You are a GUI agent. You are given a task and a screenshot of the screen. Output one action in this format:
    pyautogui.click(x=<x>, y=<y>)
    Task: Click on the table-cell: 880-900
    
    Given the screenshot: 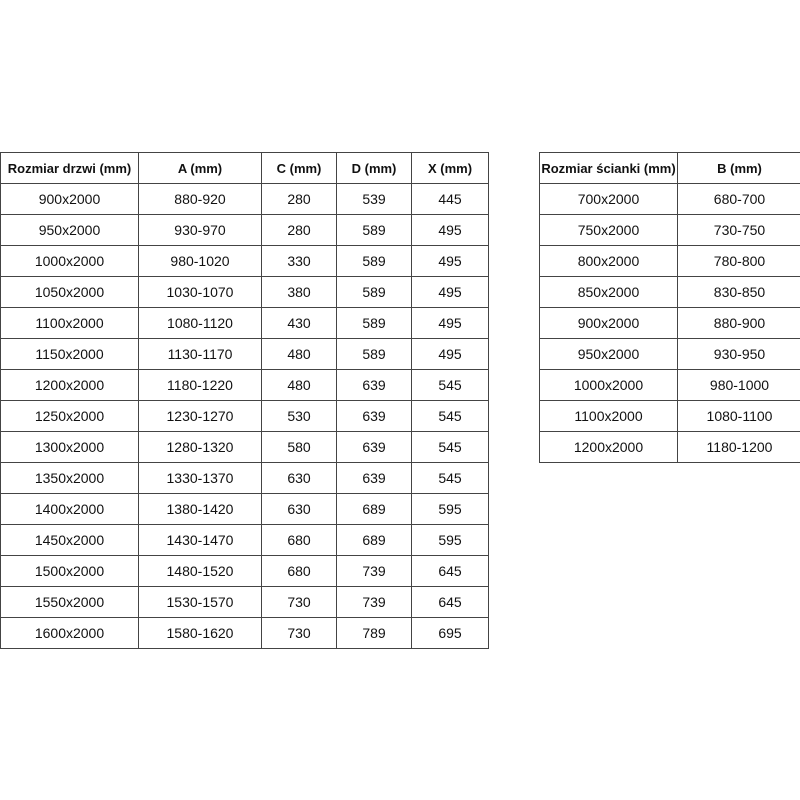 What is the action you would take?
    pyautogui.click(x=738, y=323)
    